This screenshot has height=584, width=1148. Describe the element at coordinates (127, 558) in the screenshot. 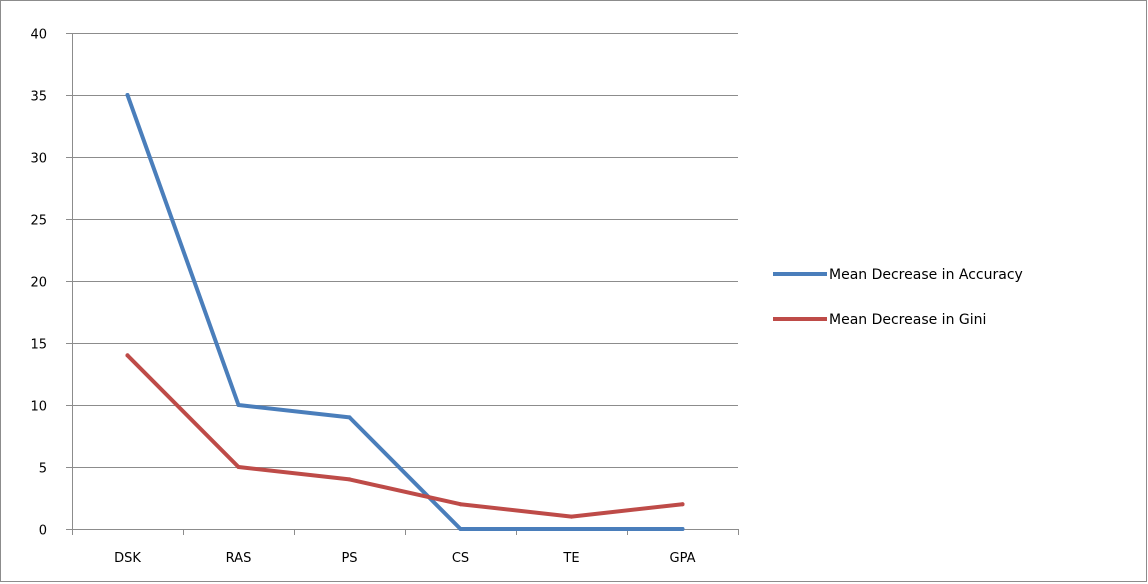

I see `x-tick-label: DSK` at that location.